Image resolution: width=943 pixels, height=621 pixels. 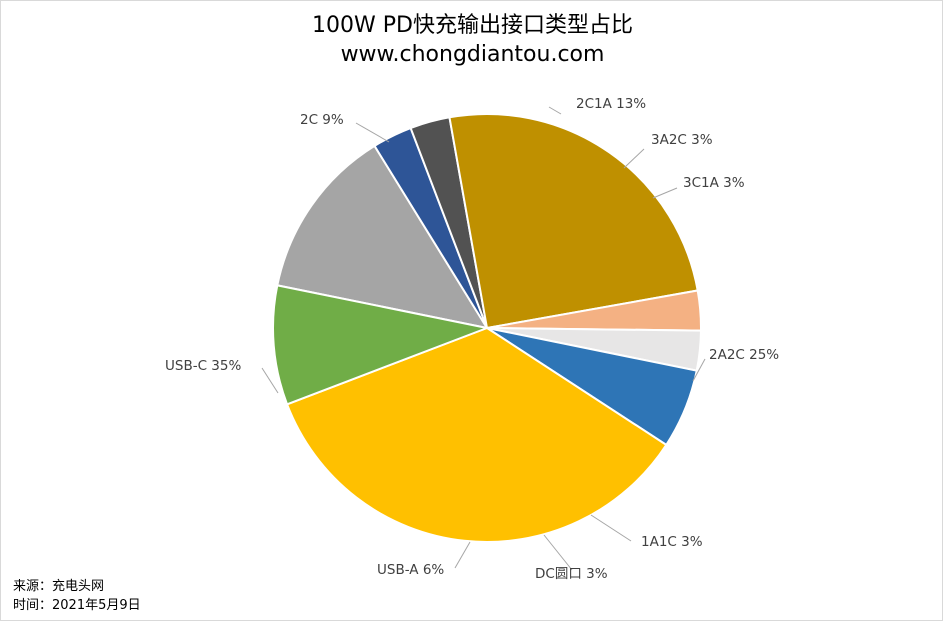 I want to click on source-note: 来源：充电头网, so click(x=59, y=586).